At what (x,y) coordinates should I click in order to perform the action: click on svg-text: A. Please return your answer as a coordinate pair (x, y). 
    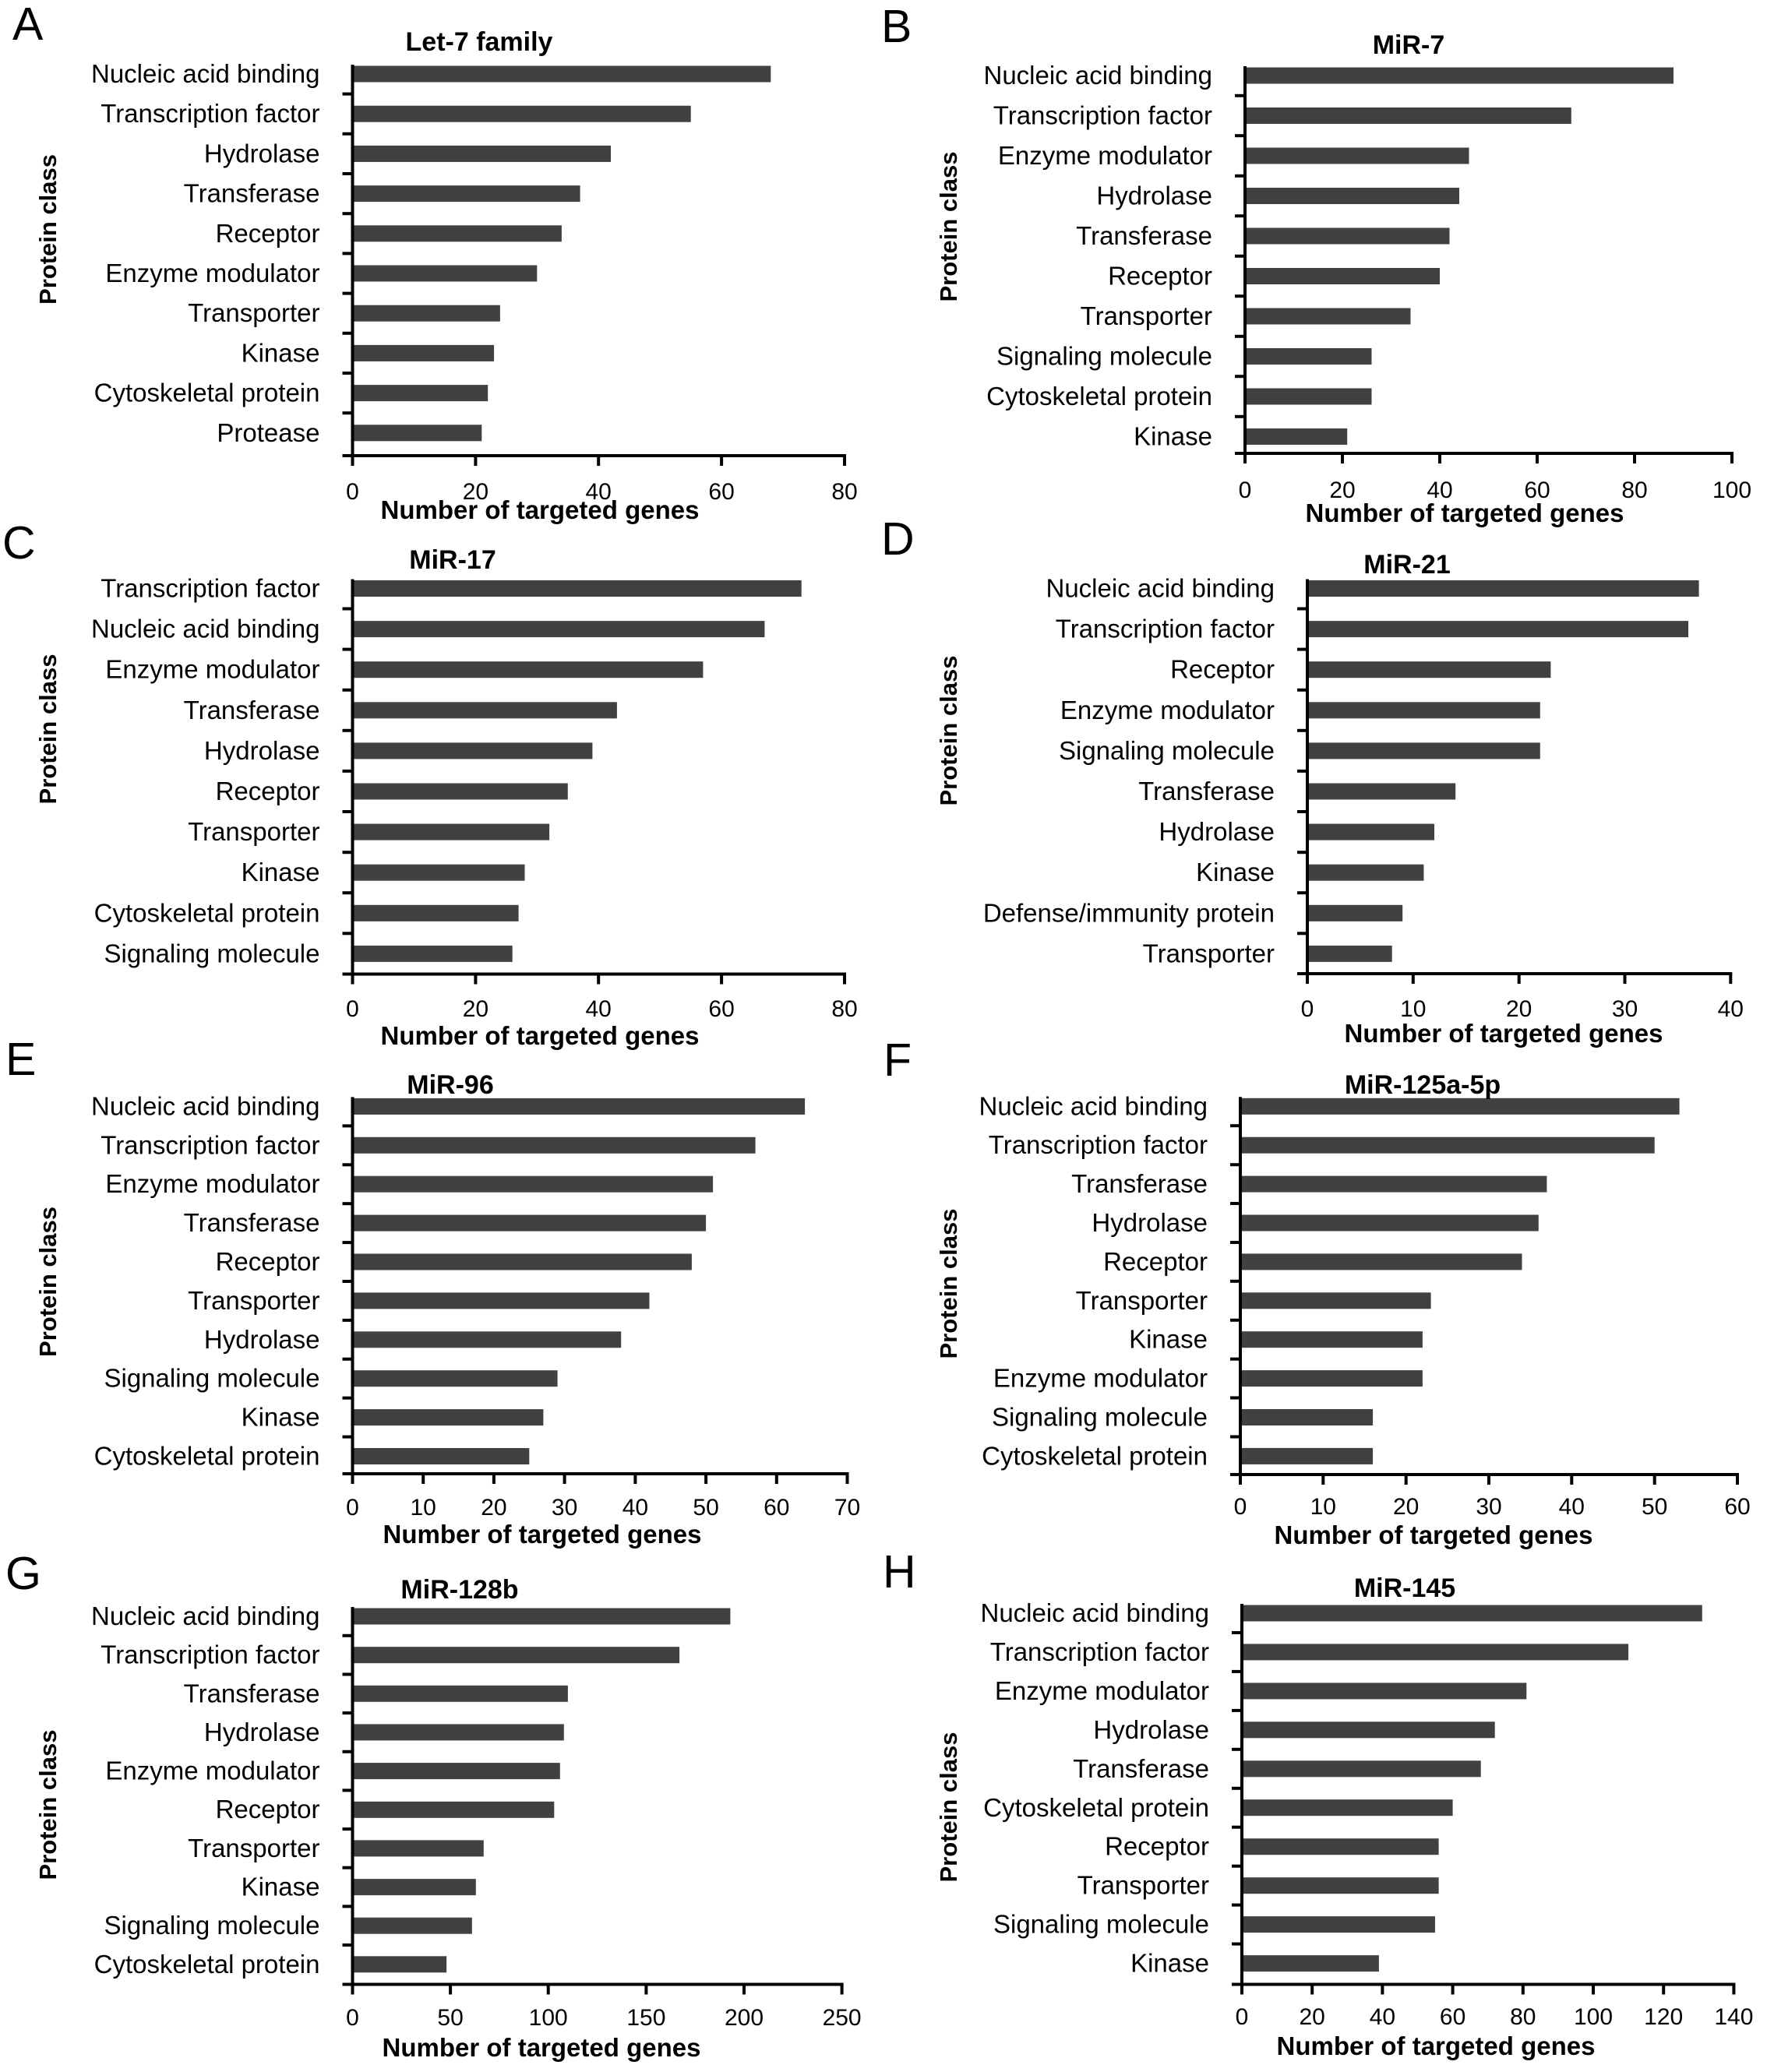
    Looking at the image, I should click on (28, 25).